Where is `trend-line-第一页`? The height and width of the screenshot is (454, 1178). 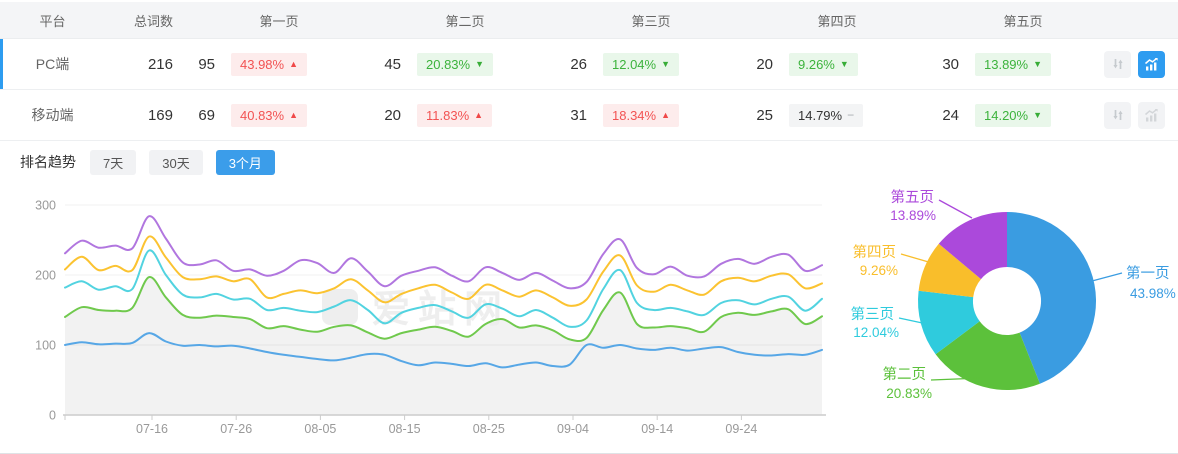
trend-line-第一页 is located at coordinates (443, 350).